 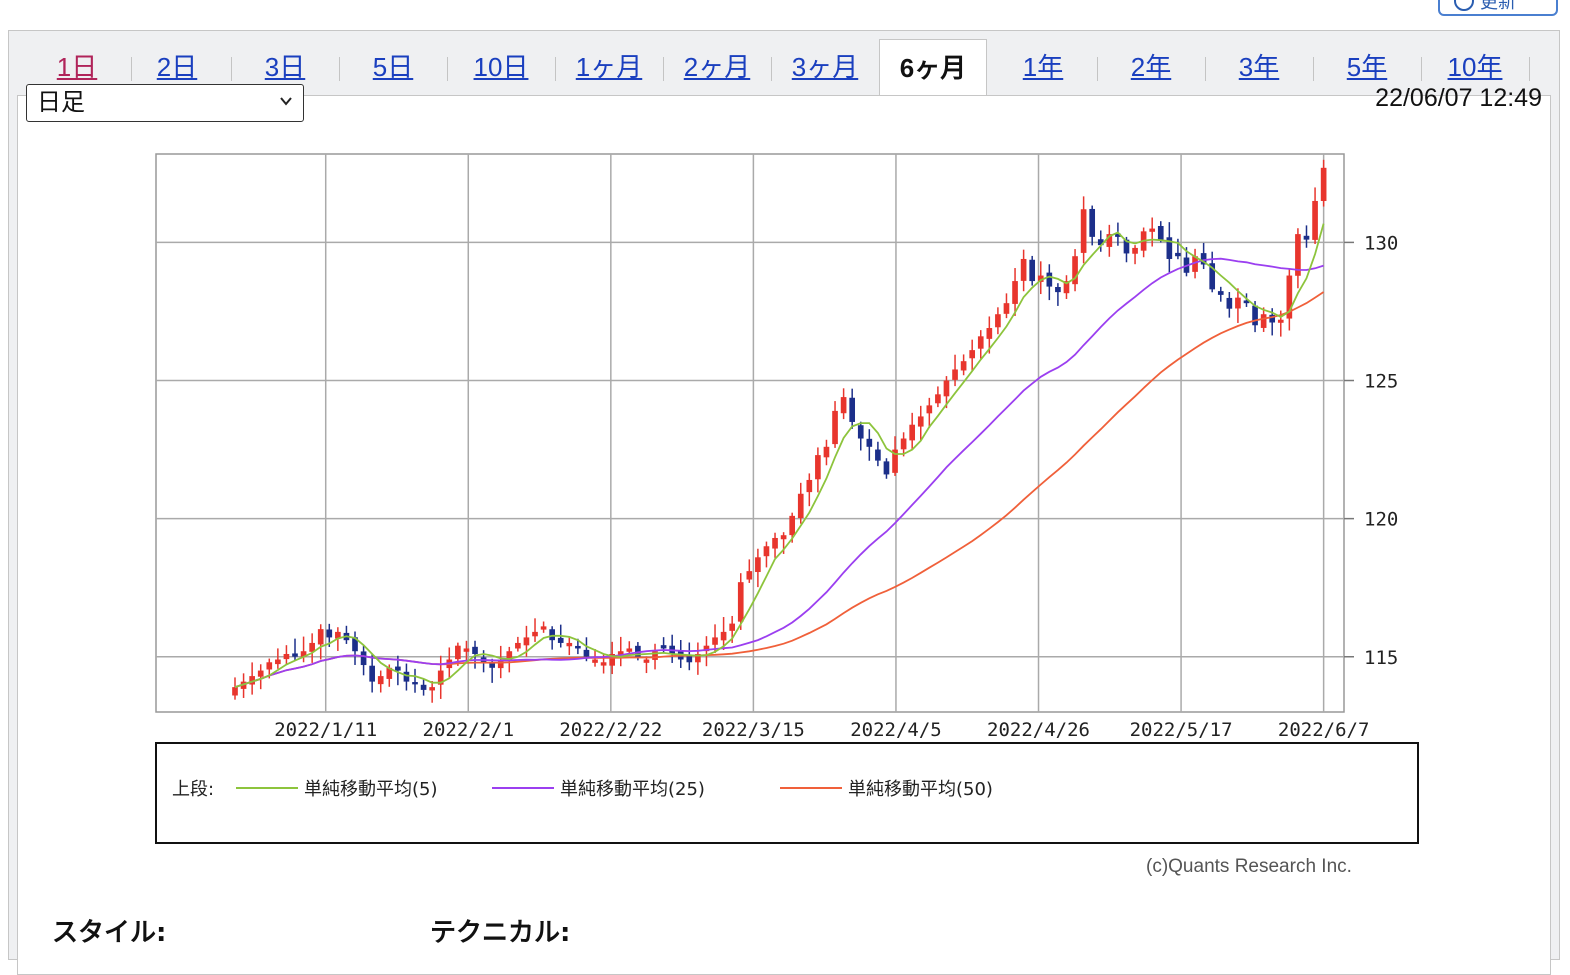 I want to click on tab-3ヶ月: 3ヶ月, so click(x=825, y=67).